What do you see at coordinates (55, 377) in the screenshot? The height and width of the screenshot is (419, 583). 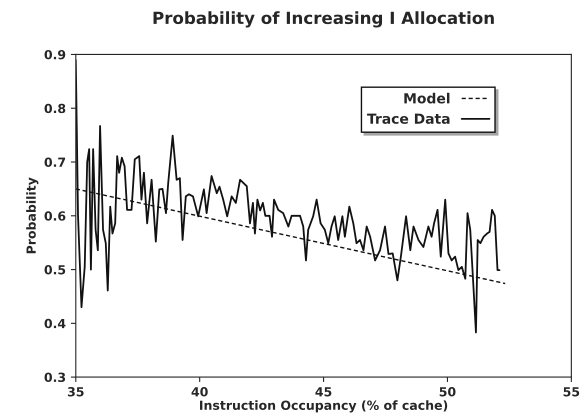 I see `y-tick-label: 0.3` at bounding box center [55, 377].